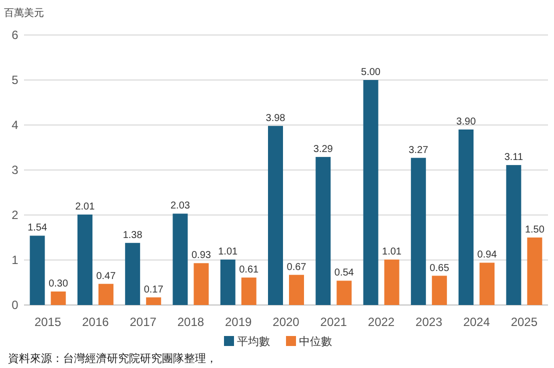 This screenshot has width=554, height=368. What do you see at coordinates (180, 206) in the screenshot?
I see `data-label: 2.03` at bounding box center [180, 206].